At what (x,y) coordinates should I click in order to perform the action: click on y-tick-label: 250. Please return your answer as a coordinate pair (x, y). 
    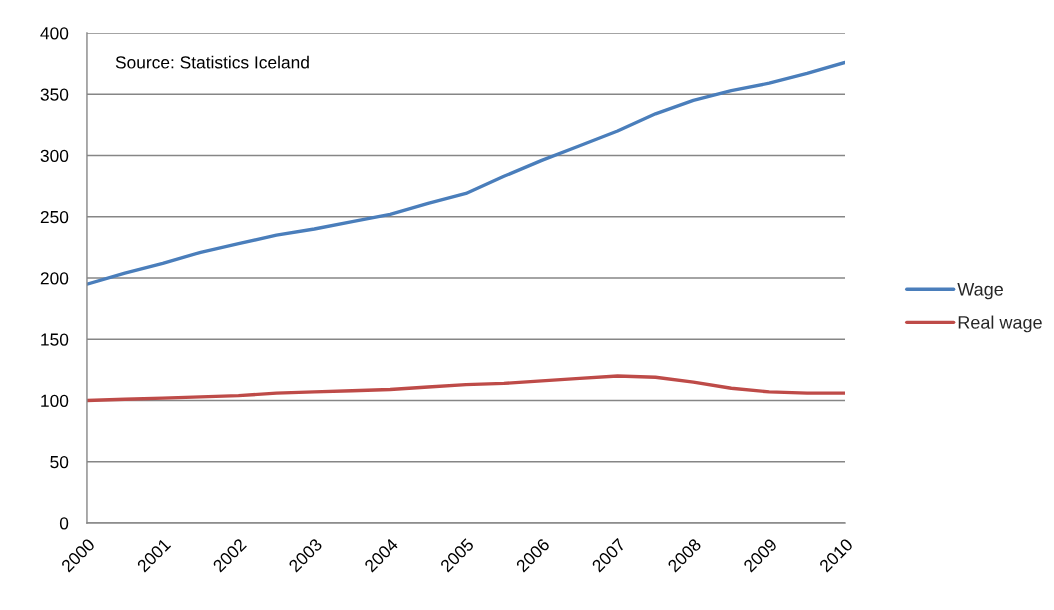
    Looking at the image, I should click on (54, 217).